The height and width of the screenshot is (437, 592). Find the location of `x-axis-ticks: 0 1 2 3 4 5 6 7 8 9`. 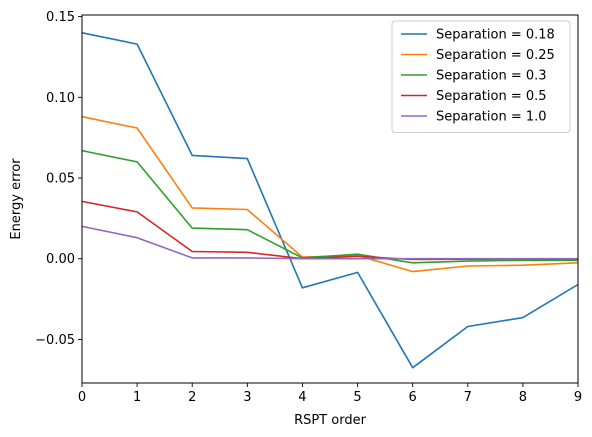

x-axis-ticks: 0 1 2 3 4 5 6 7 8 9 is located at coordinates (330, 394).